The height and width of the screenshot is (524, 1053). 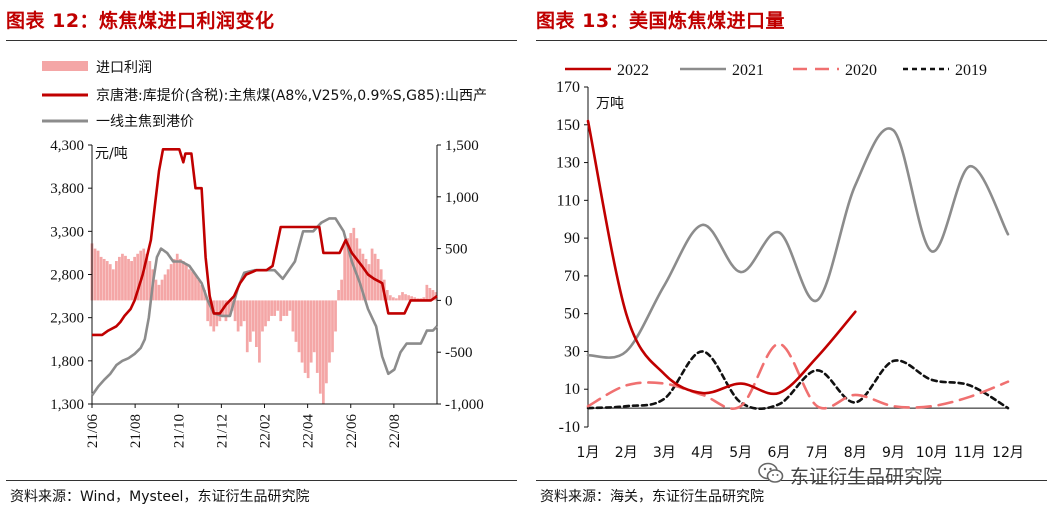 I want to click on right-y-tick-label-3: 500, so click(x=456, y=250).